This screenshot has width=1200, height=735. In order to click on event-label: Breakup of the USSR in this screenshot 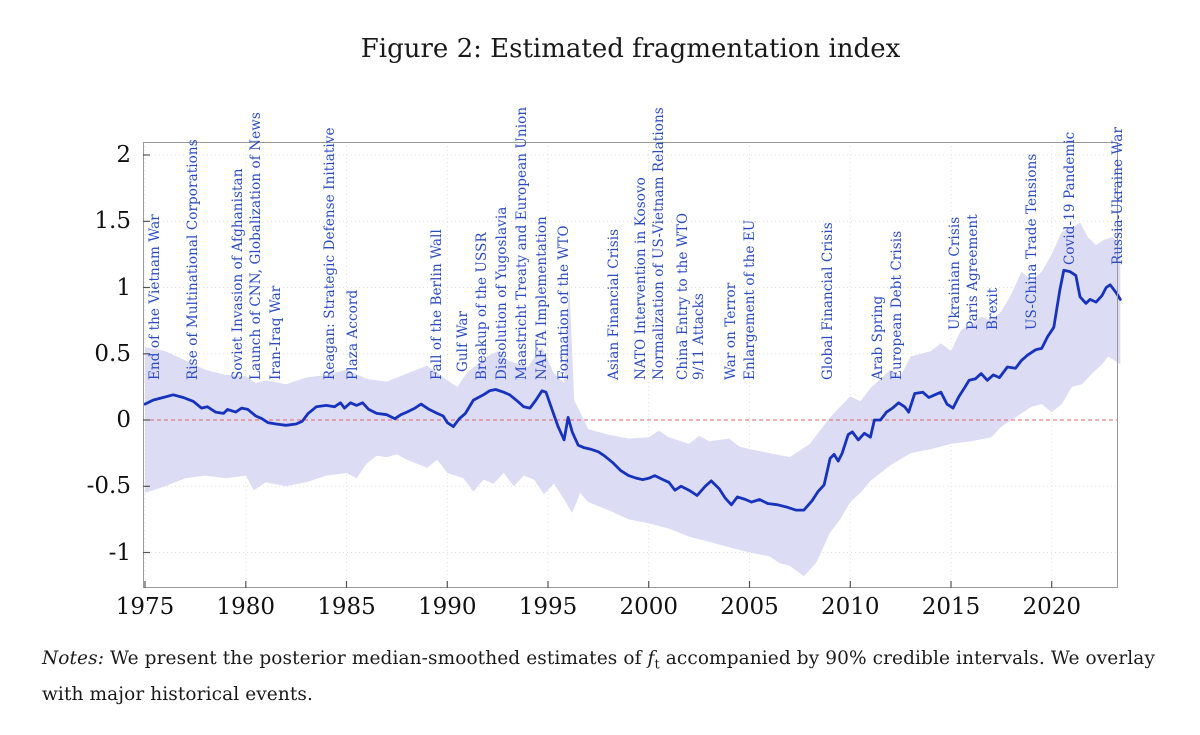, I will do `click(481, 306)`.